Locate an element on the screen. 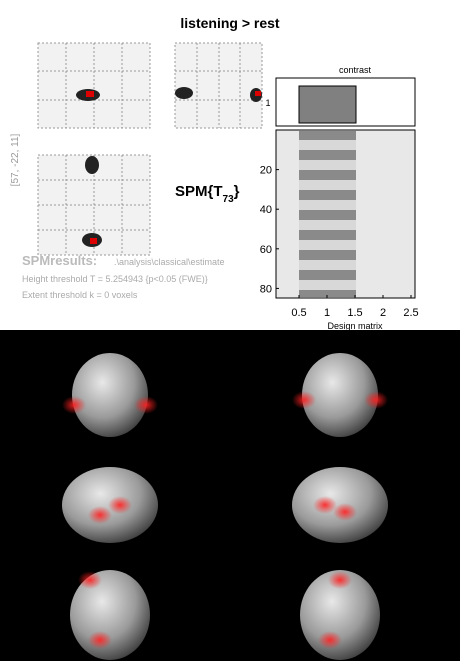 This screenshot has width=460, height=661. results-path: .\analysis\classical\estimate is located at coordinates (169, 262).